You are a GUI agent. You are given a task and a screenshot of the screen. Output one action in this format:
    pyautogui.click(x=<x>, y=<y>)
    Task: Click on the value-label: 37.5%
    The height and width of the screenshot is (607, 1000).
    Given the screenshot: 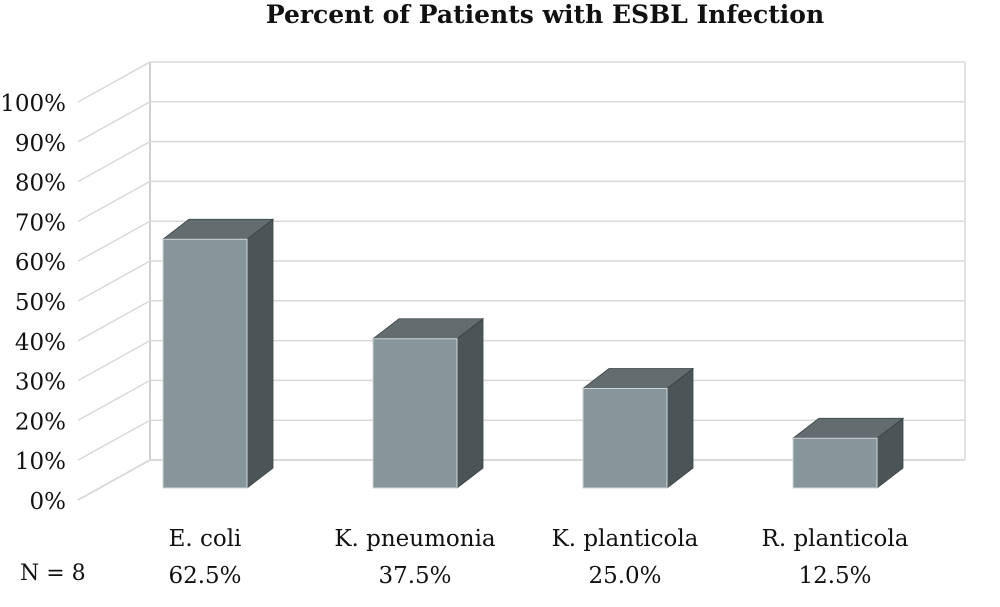 What is the action you would take?
    pyautogui.click(x=414, y=576)
    